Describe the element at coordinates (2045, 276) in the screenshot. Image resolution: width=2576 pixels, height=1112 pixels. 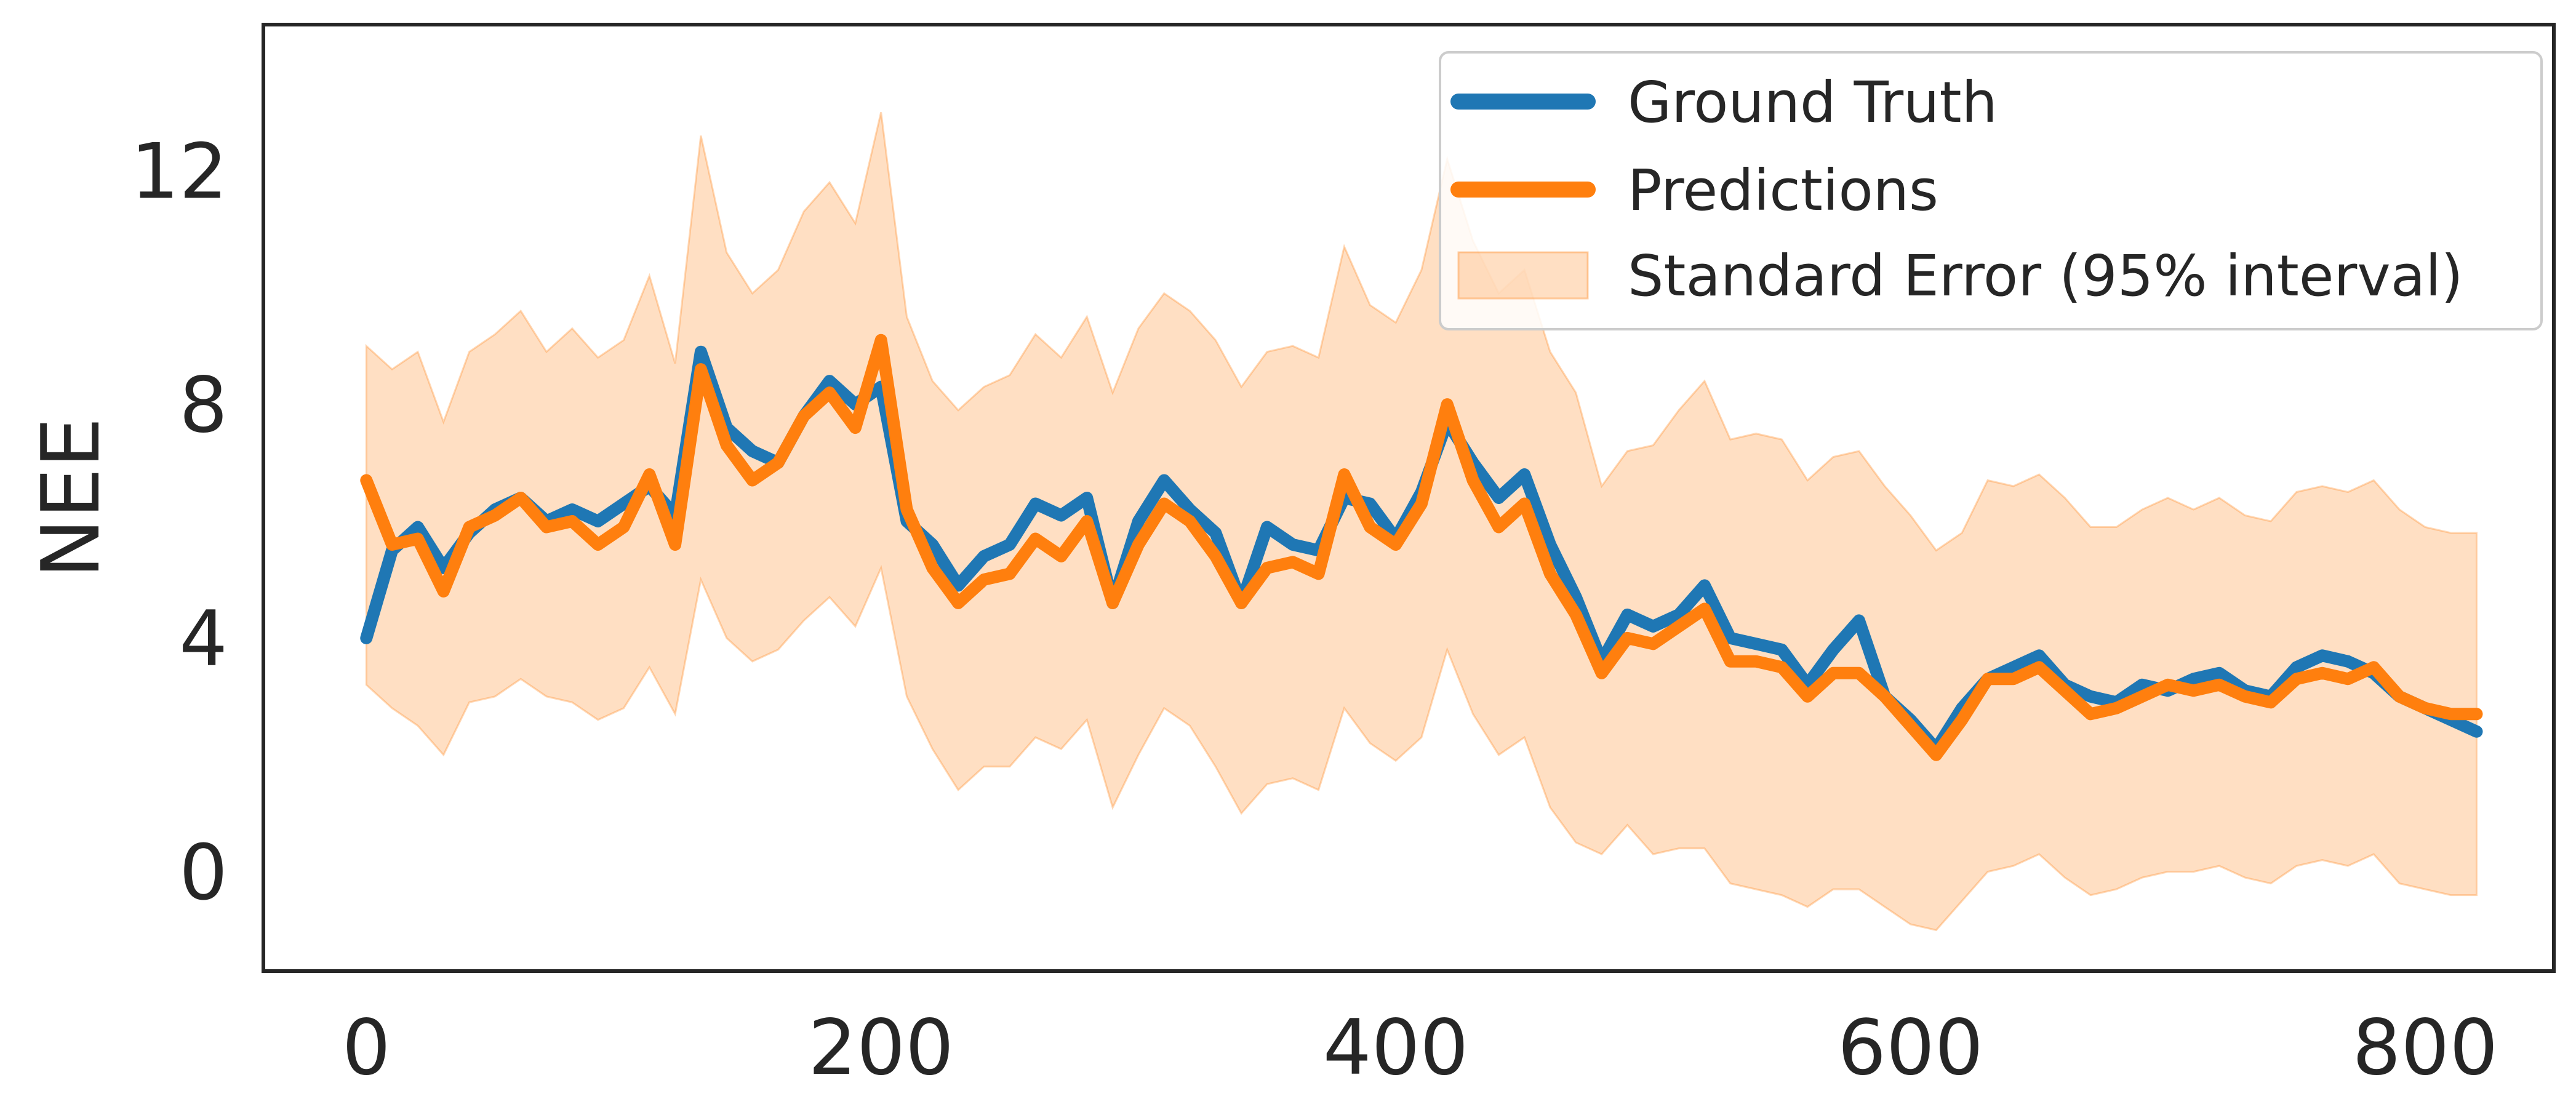
I see `legend-label-standard-error: Standard Error (95% interval)` at that location.